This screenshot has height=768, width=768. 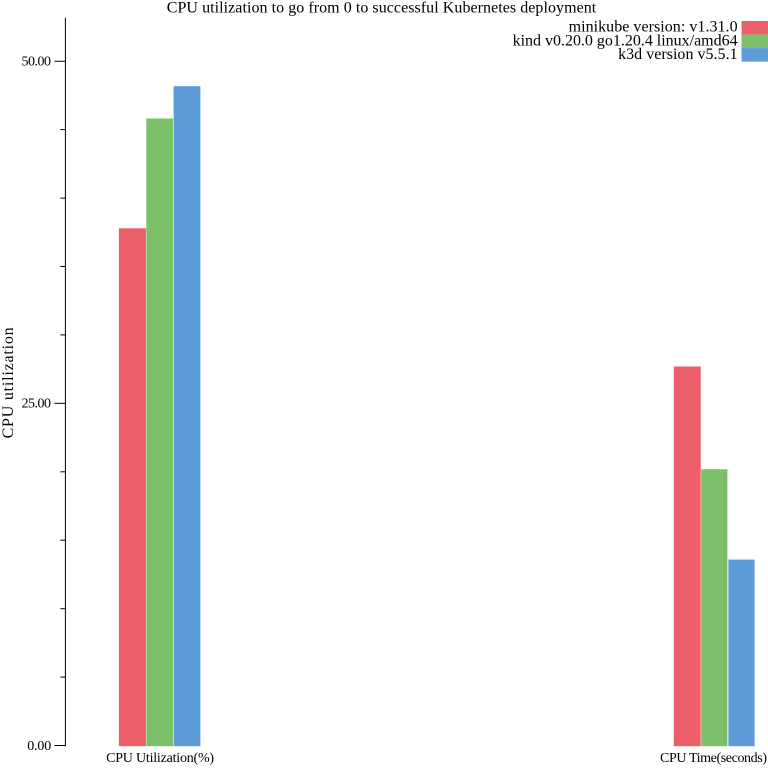 What do you see at coordinates (39, 746) in the screenshot?
I see `svg-text: 0.00` at bounding box center [39, 746].